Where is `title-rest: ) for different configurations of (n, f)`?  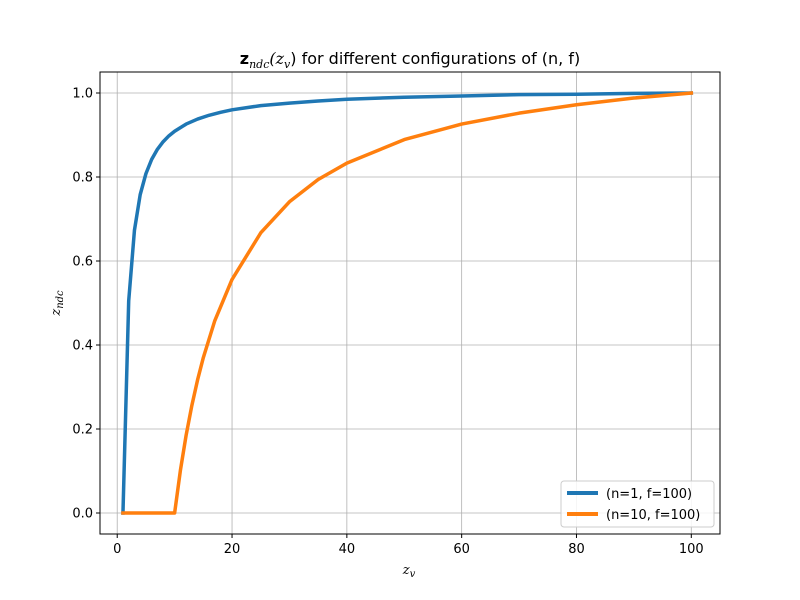 title-rest: ) for different configurations of (n, f) is located at coordinates (435, 58).